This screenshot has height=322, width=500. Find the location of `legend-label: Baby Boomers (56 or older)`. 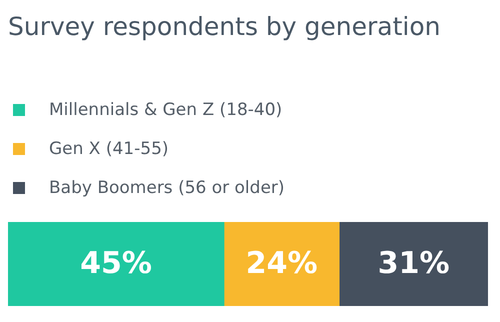

legend-label: Baby Boomers (56 or older) is located at coordinates (167, 188).